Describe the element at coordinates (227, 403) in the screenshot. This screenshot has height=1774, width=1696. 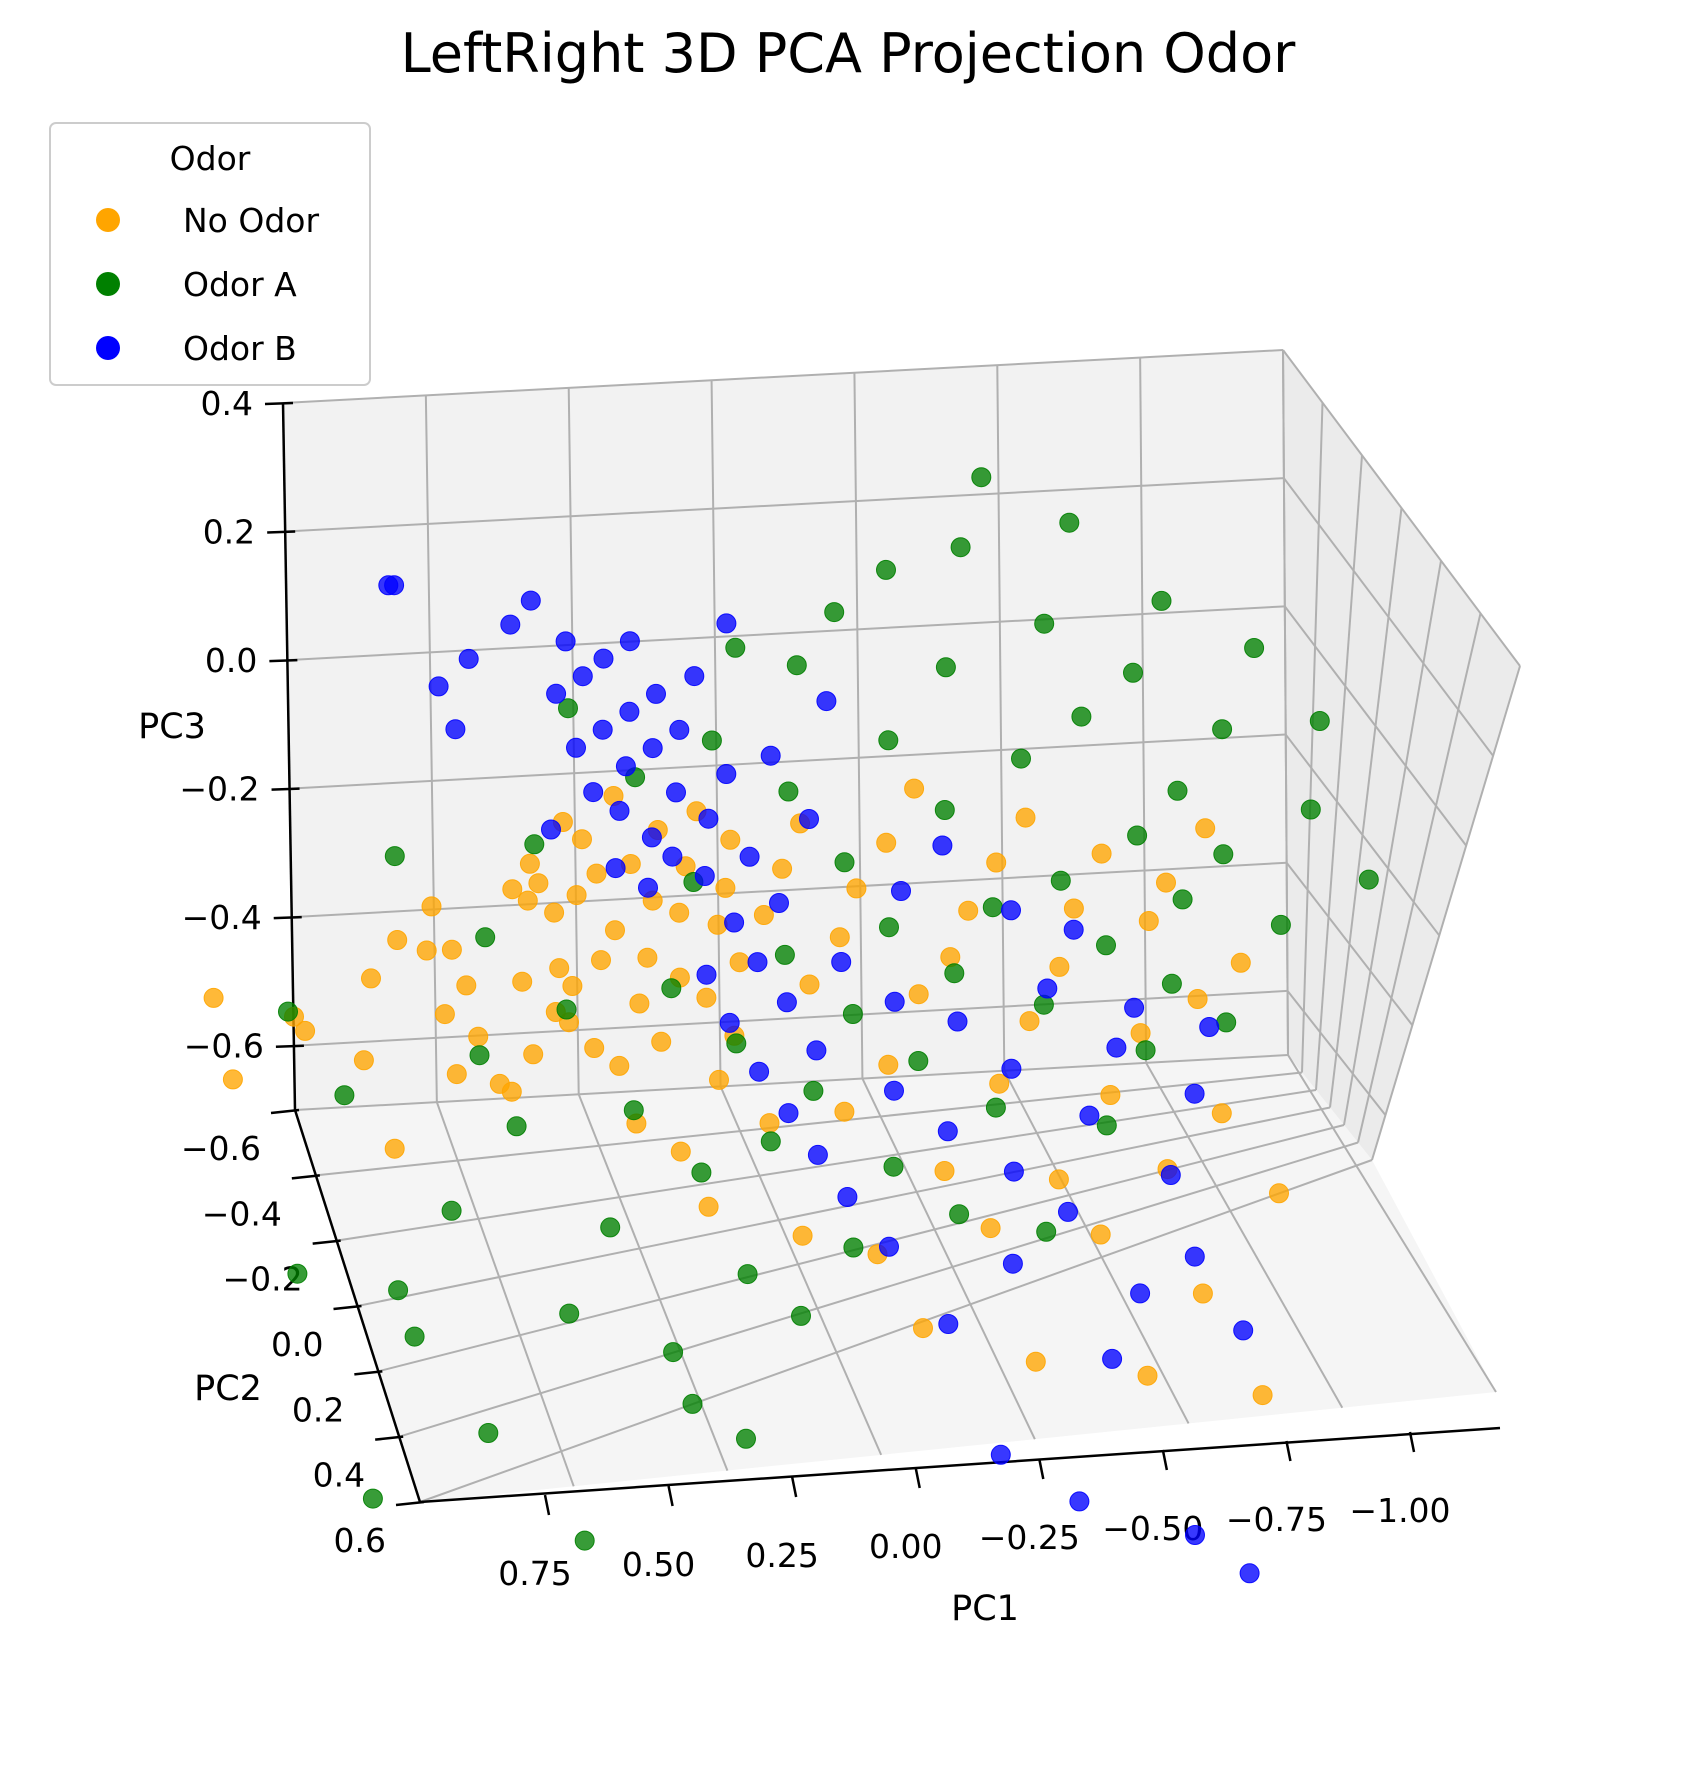
I see `pc3-tick-label: 0.4` at that location.